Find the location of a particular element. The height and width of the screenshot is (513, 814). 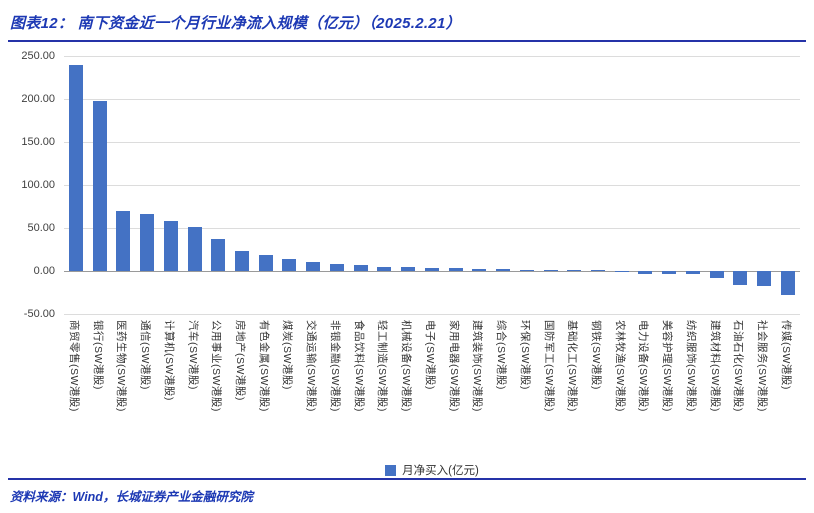

category-label: 煤炭(SW港股) is located at coordinates (287, 355).